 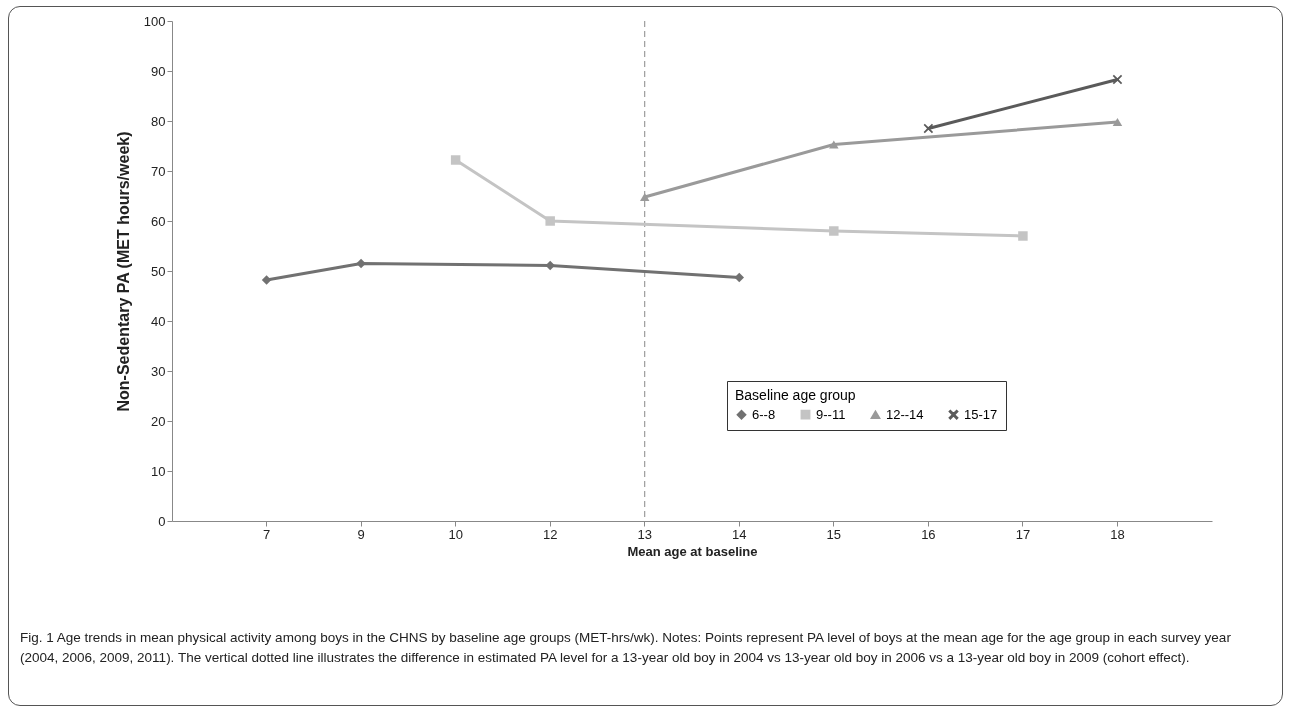 I want to click on y-tick-label: 40, so click(x=158, y=321).